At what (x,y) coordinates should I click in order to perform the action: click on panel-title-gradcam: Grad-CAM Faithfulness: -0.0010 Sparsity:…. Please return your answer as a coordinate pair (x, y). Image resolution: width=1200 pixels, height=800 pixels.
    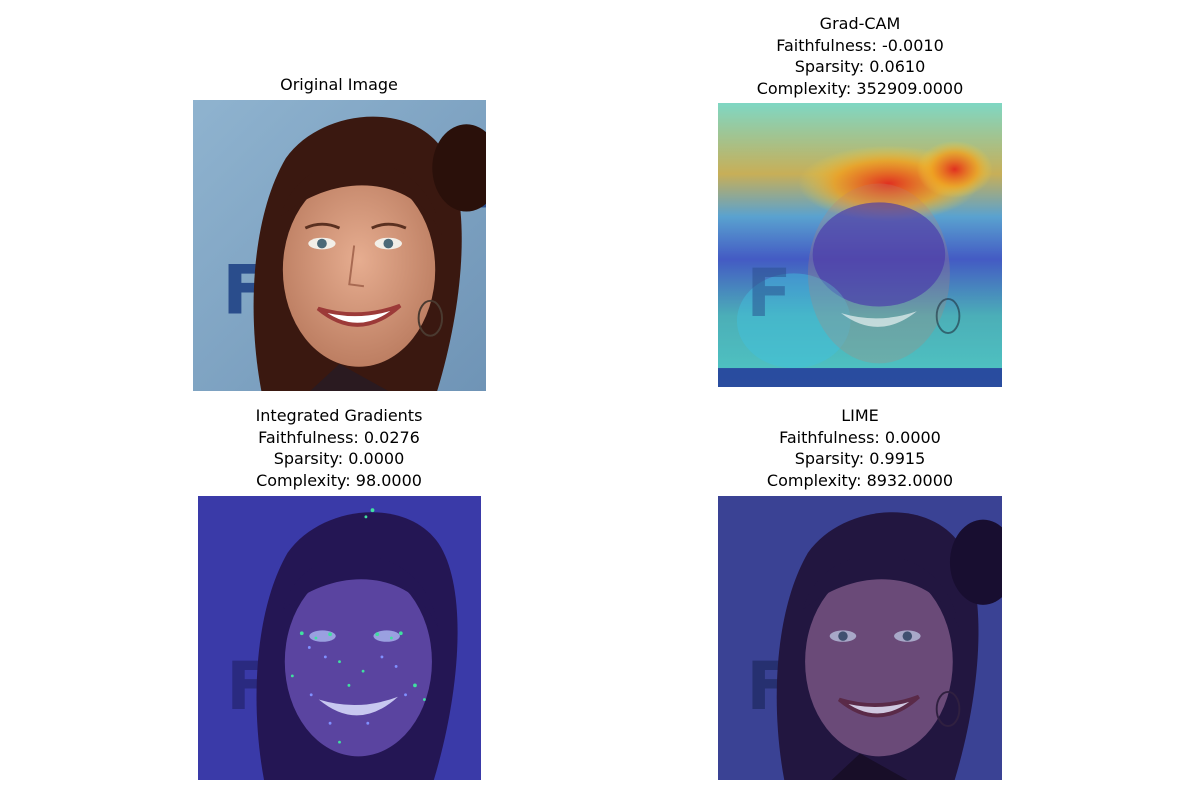
    Looking at the image, I should click on (860, 56).